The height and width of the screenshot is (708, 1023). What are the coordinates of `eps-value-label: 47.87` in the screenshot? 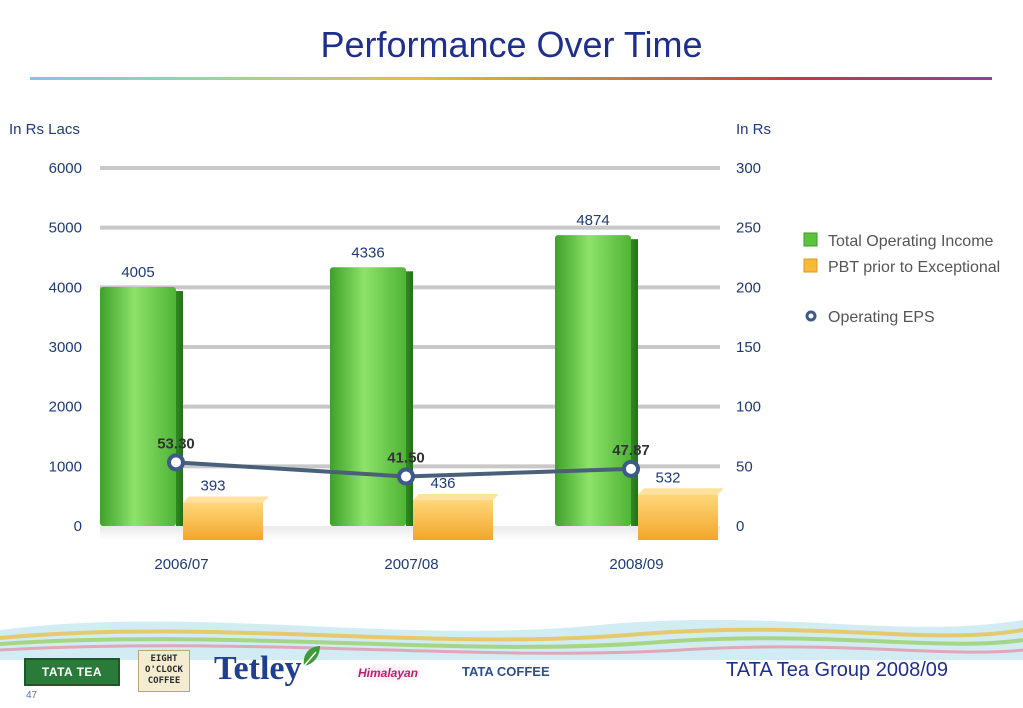 It's located at (631, 450).